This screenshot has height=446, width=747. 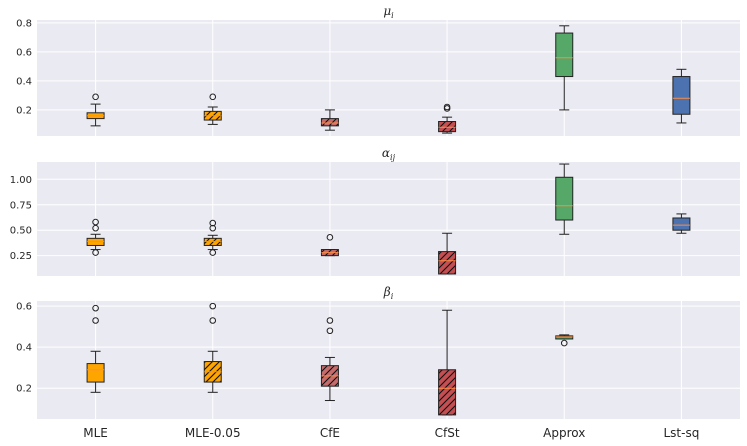 I want to click on x-category-label: MLE, so click(x=95, y=433).